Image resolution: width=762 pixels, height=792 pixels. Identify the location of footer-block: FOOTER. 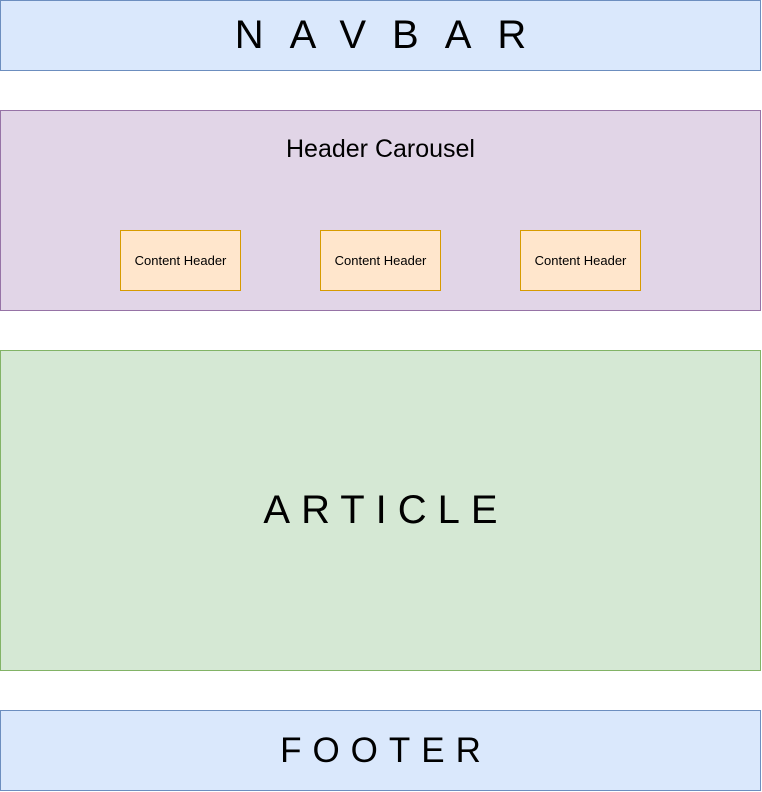
(380, 750).